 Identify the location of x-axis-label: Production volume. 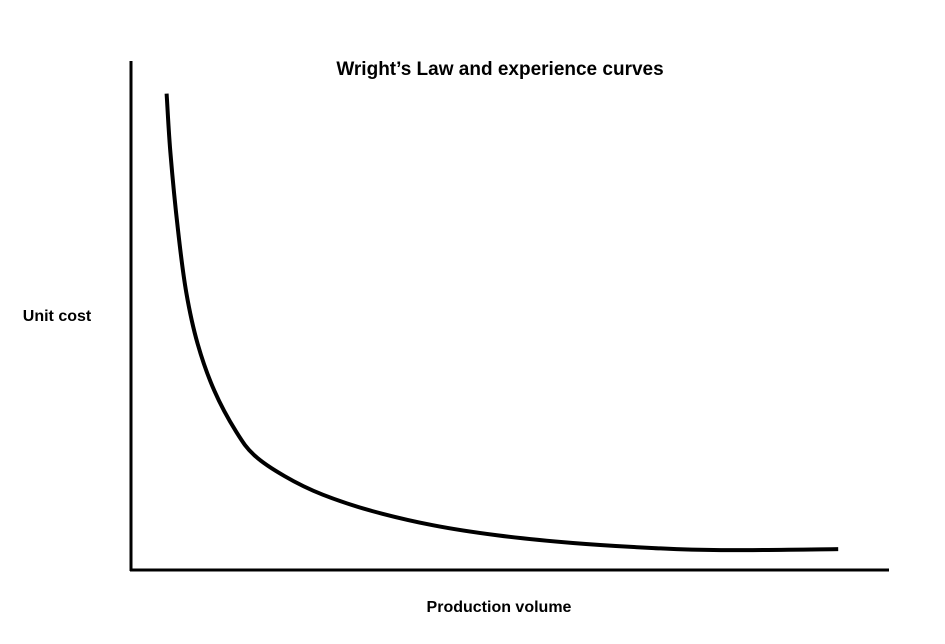
(499, 607).